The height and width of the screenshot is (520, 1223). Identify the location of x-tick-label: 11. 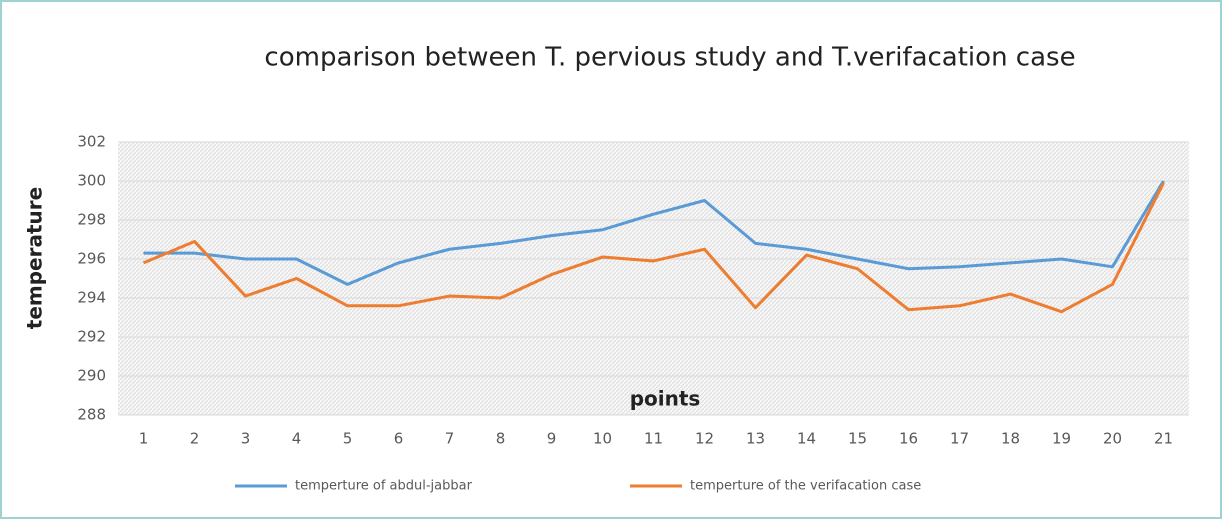
(653, 439).